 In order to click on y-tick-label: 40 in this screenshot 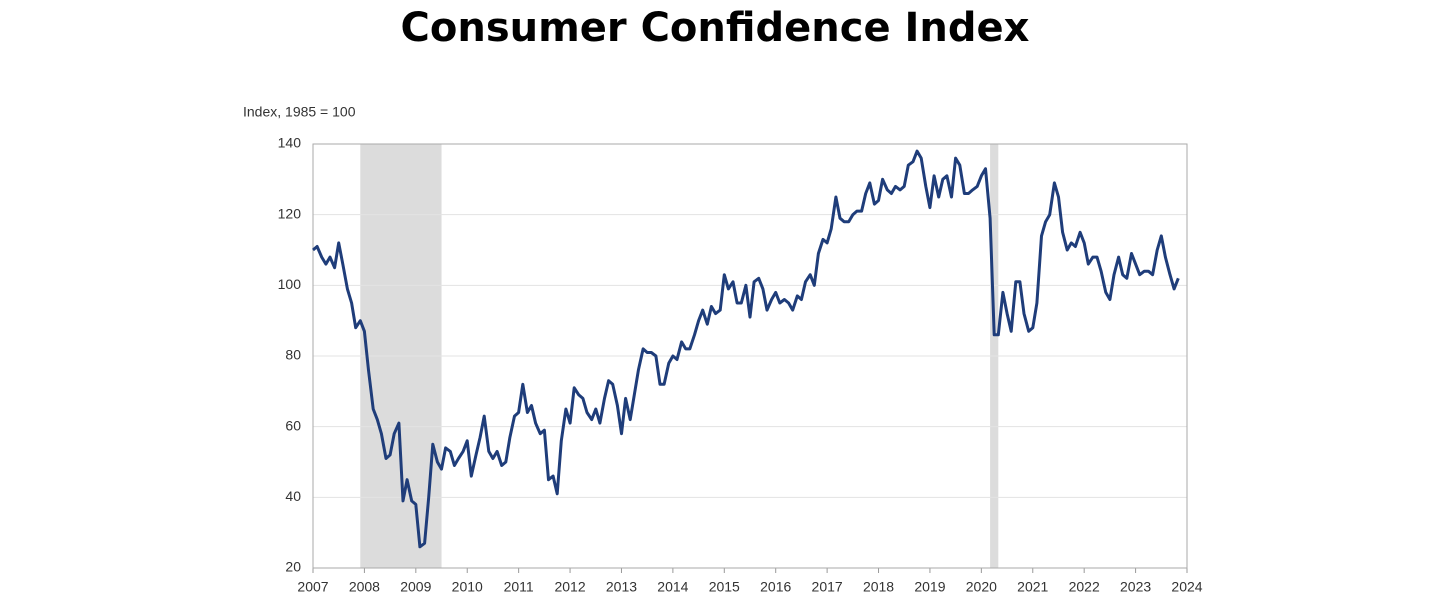, I will do `click(293, 496)`.